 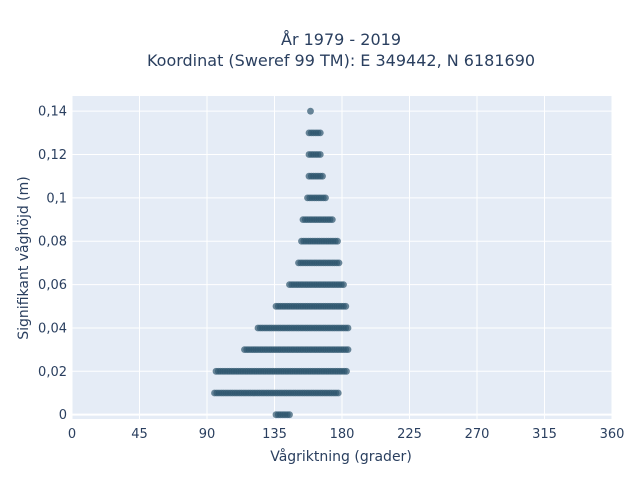 I want to click on x-tick-label: 360, so click(x=612, y=434).